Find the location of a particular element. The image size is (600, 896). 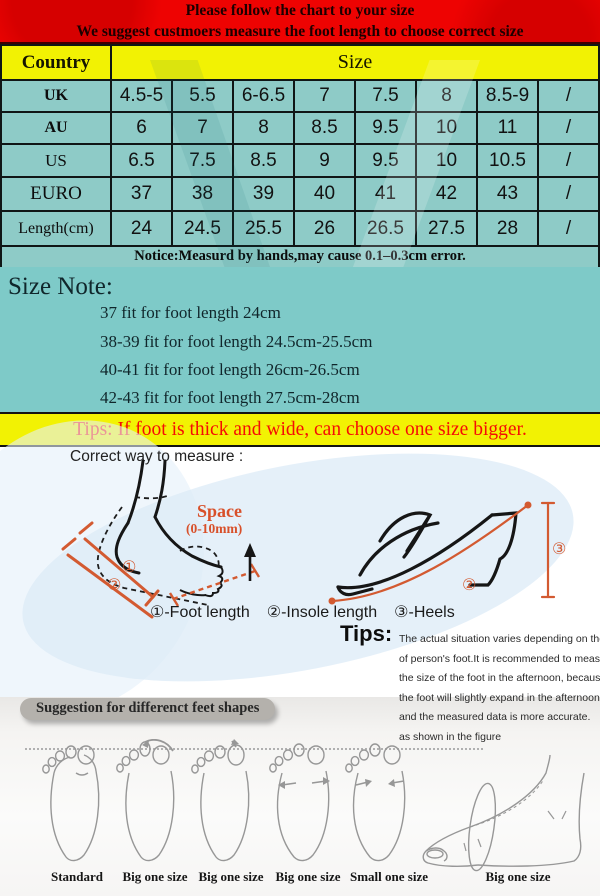

row-label: UK is located at coordinates (56, 96).